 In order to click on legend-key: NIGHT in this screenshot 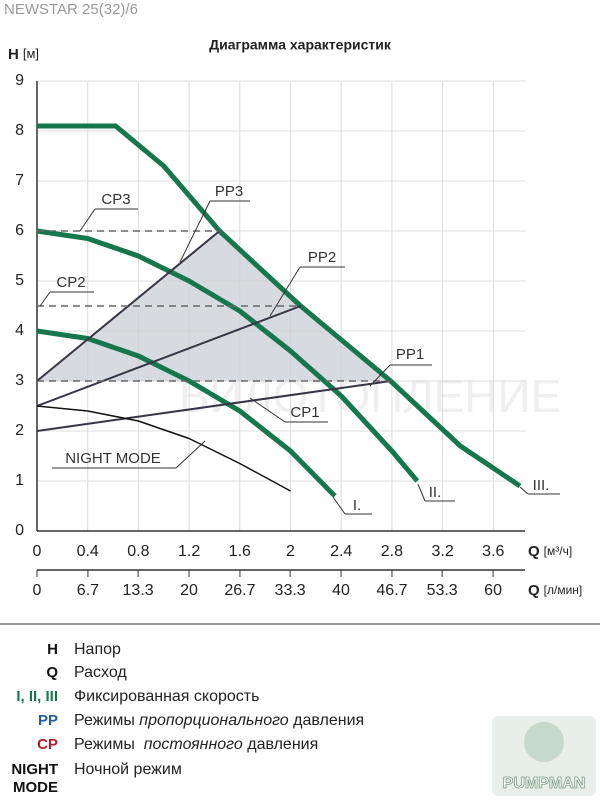, I will do `click(34, 769)`.